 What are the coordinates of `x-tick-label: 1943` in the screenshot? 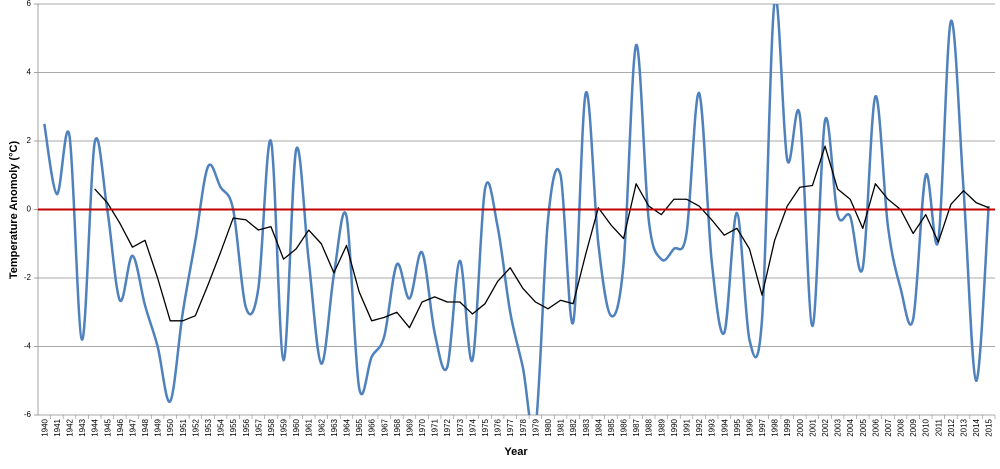 It's located at (82, 427).